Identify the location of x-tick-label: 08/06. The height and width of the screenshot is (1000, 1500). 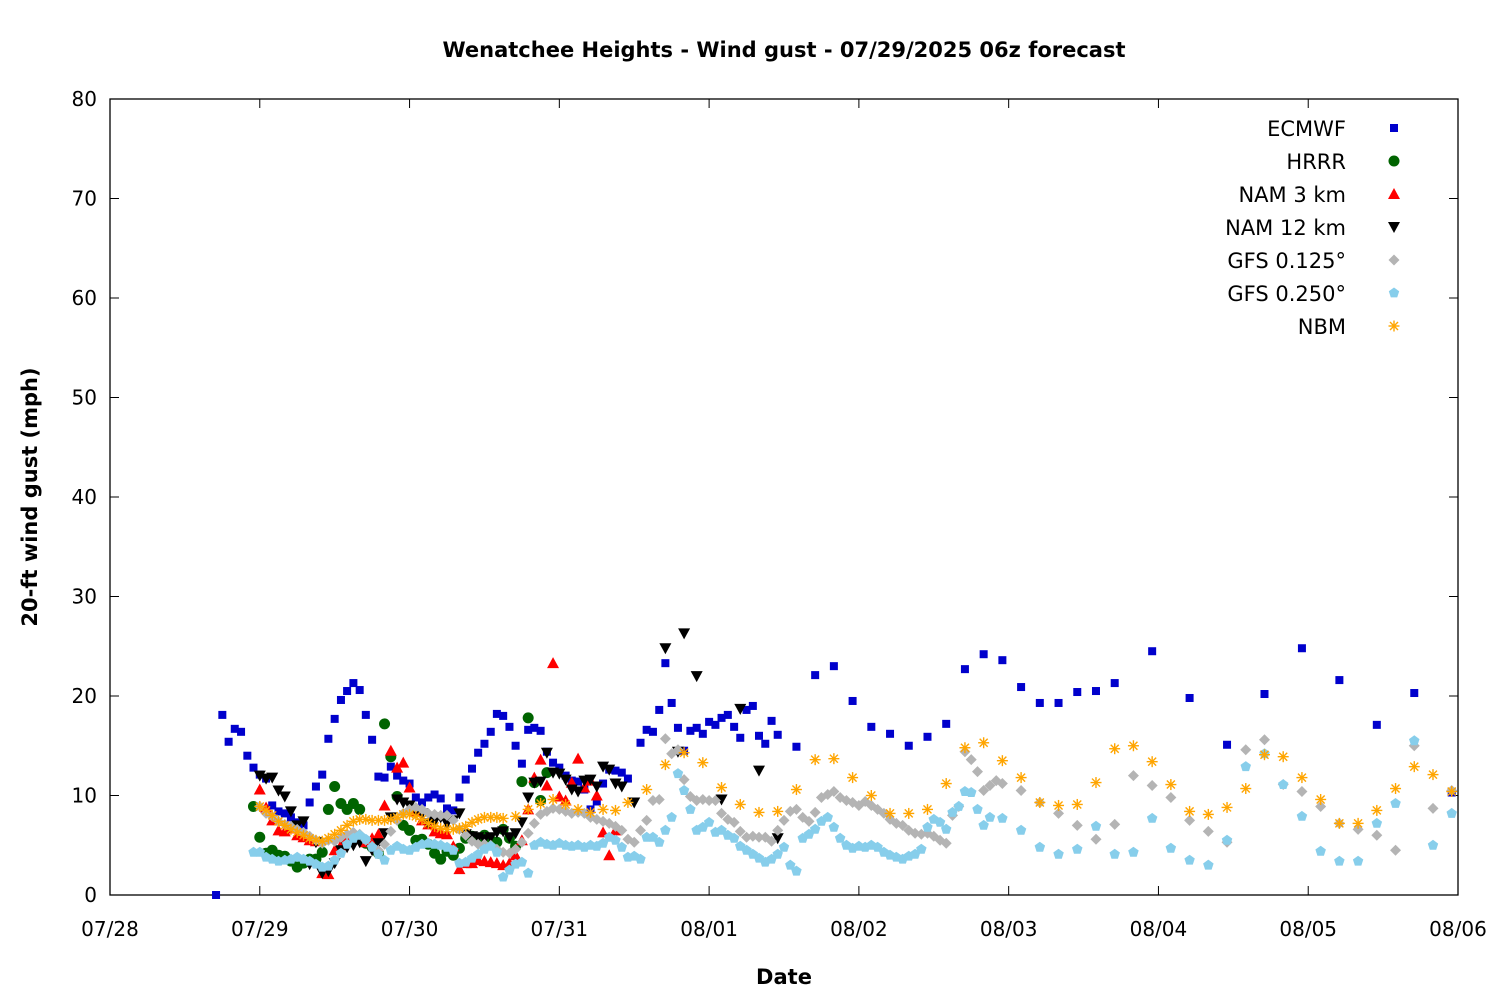
(1458, 929).